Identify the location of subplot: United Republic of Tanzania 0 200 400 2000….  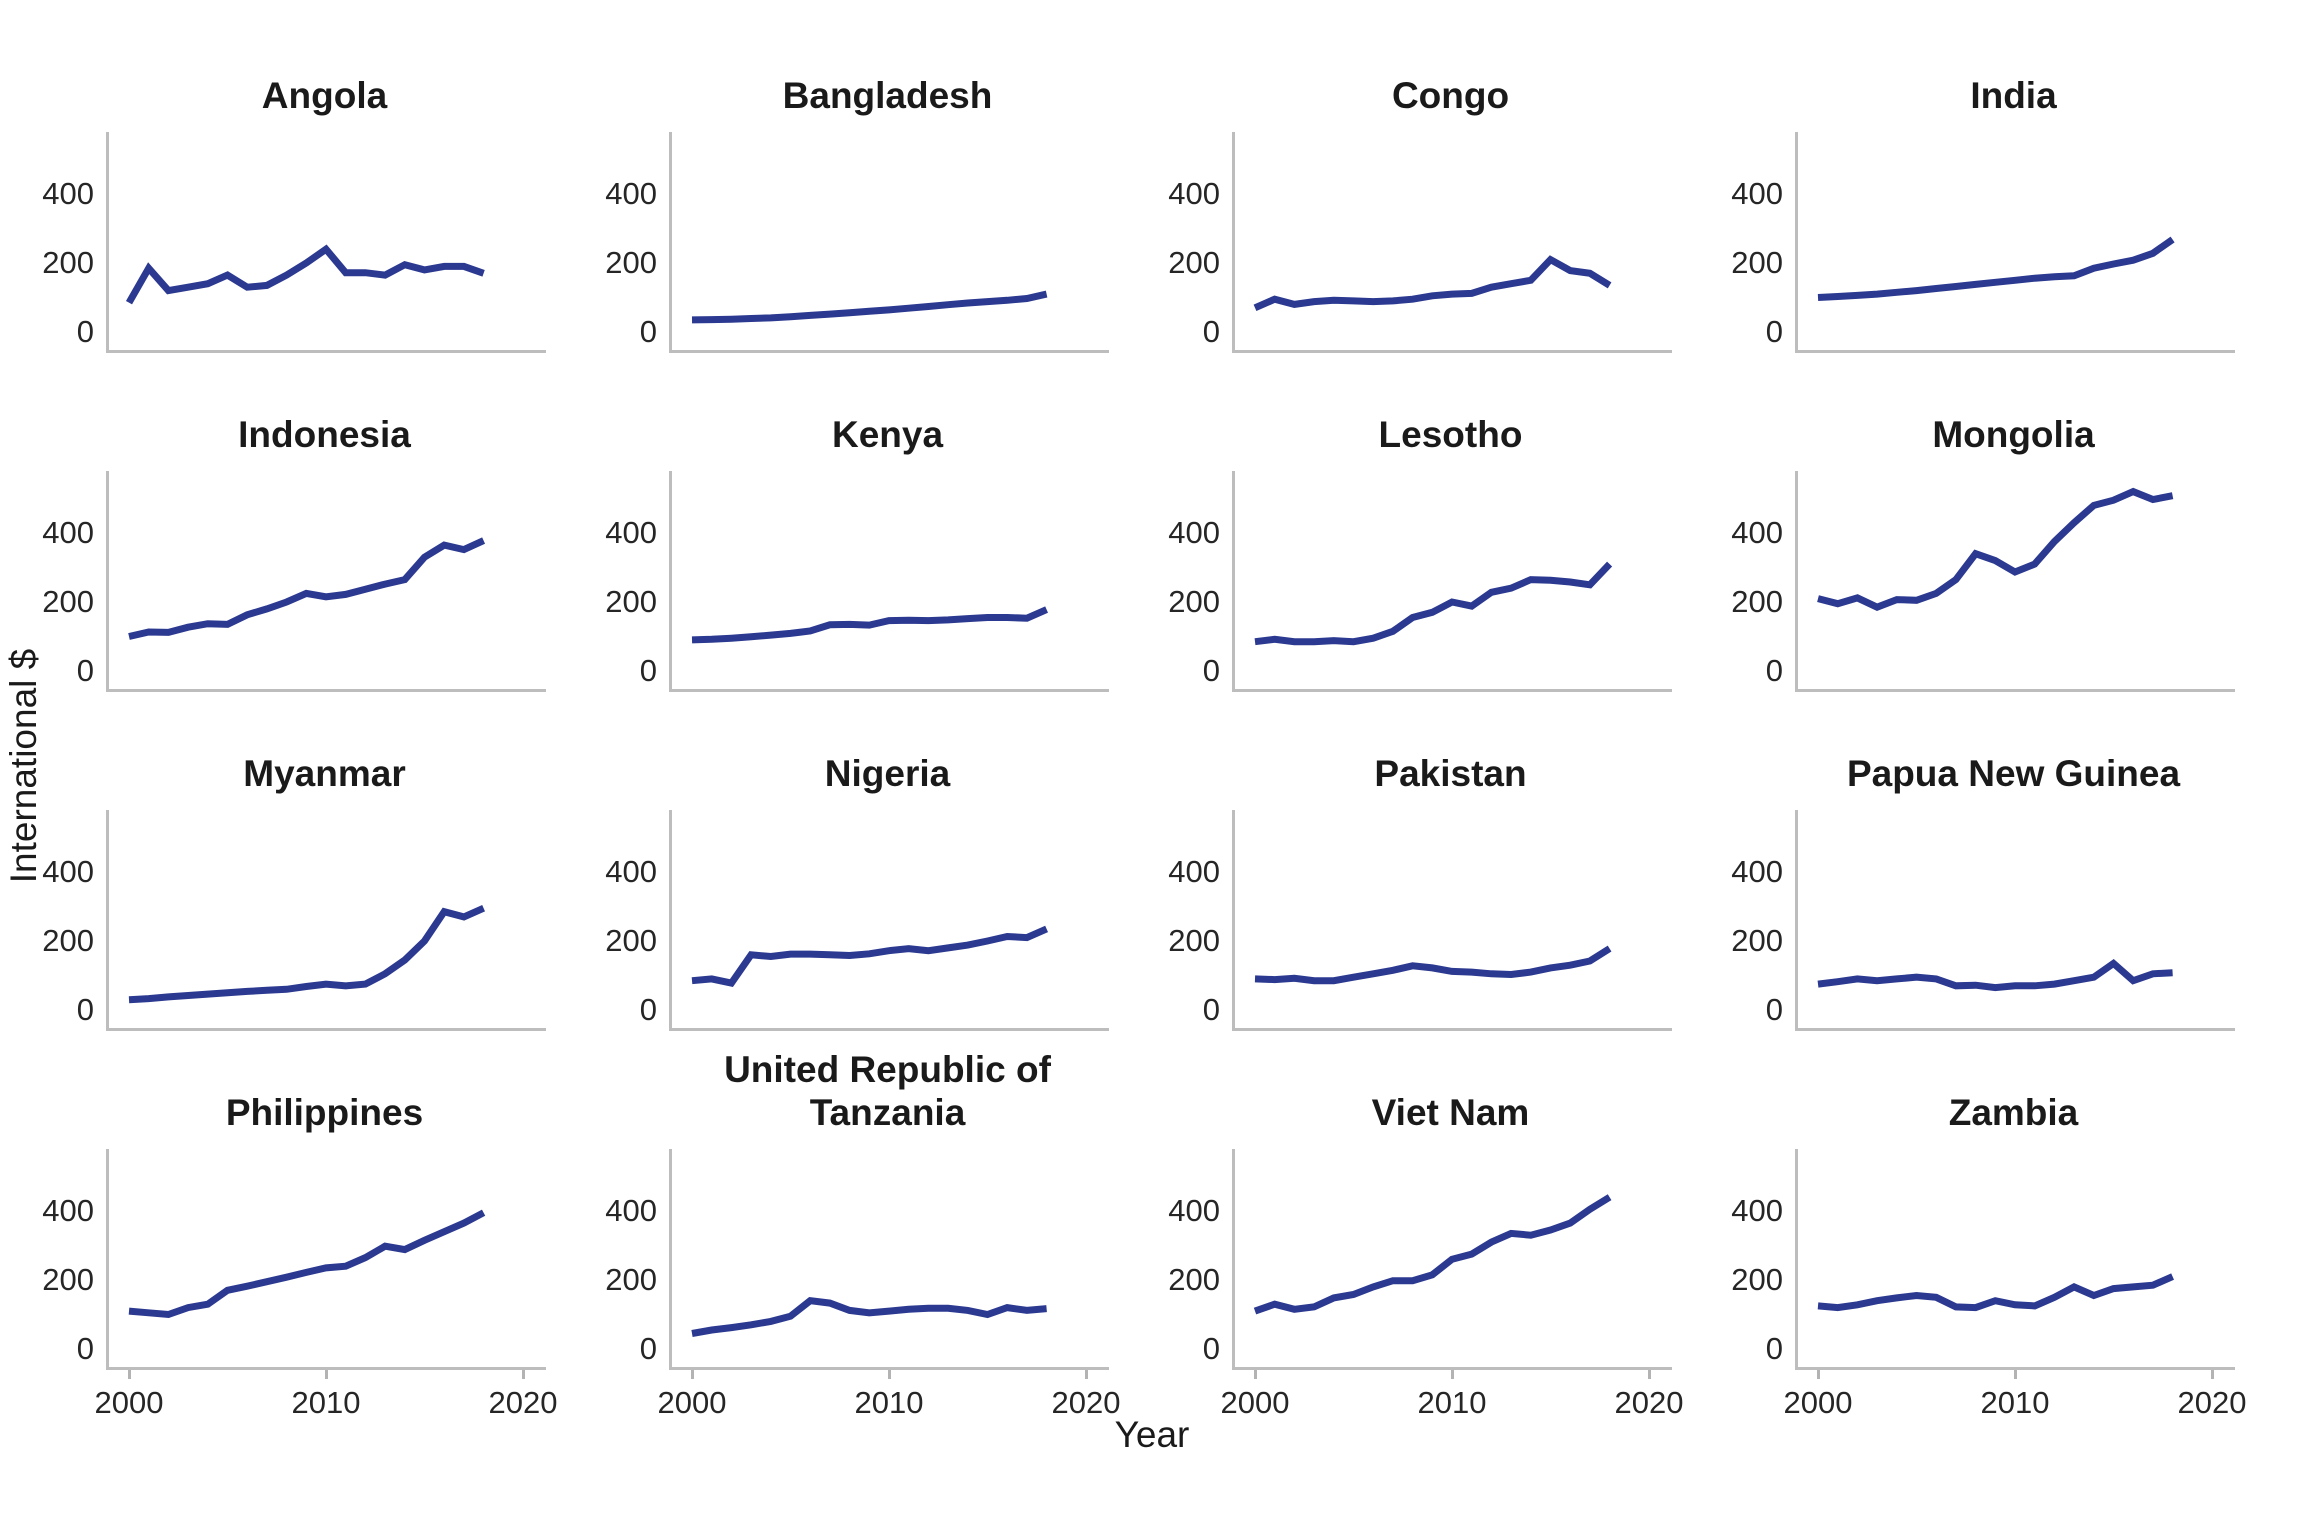
(861, 1234).